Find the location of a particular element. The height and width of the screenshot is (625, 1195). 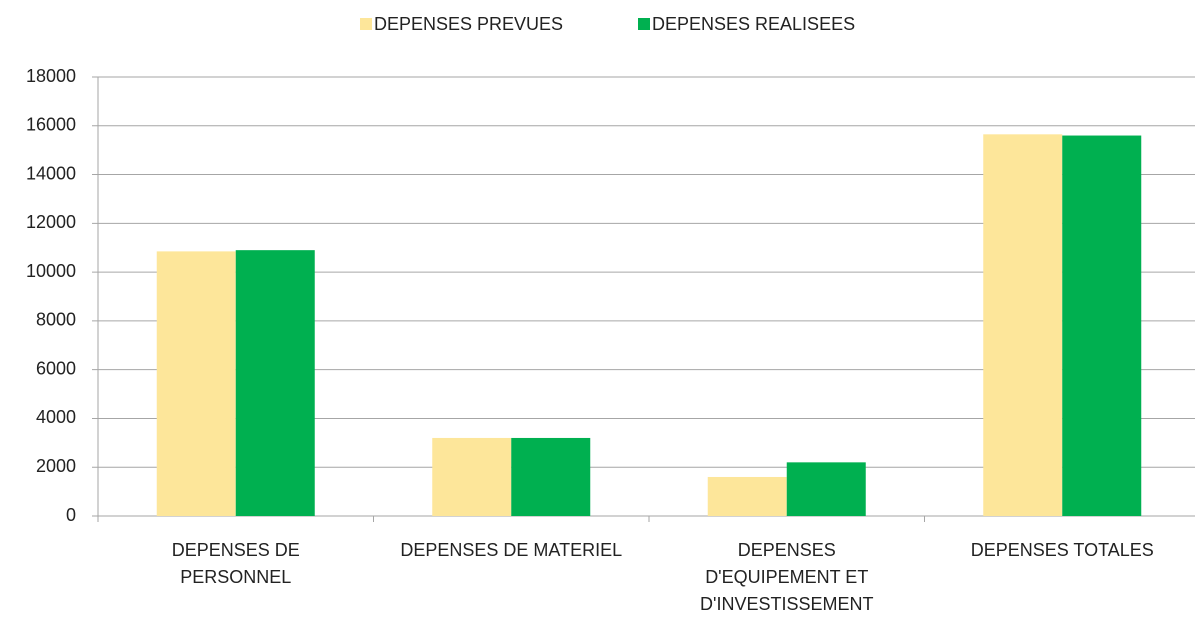

y-tick-label: 16000 is located at coordinates (51, 125).